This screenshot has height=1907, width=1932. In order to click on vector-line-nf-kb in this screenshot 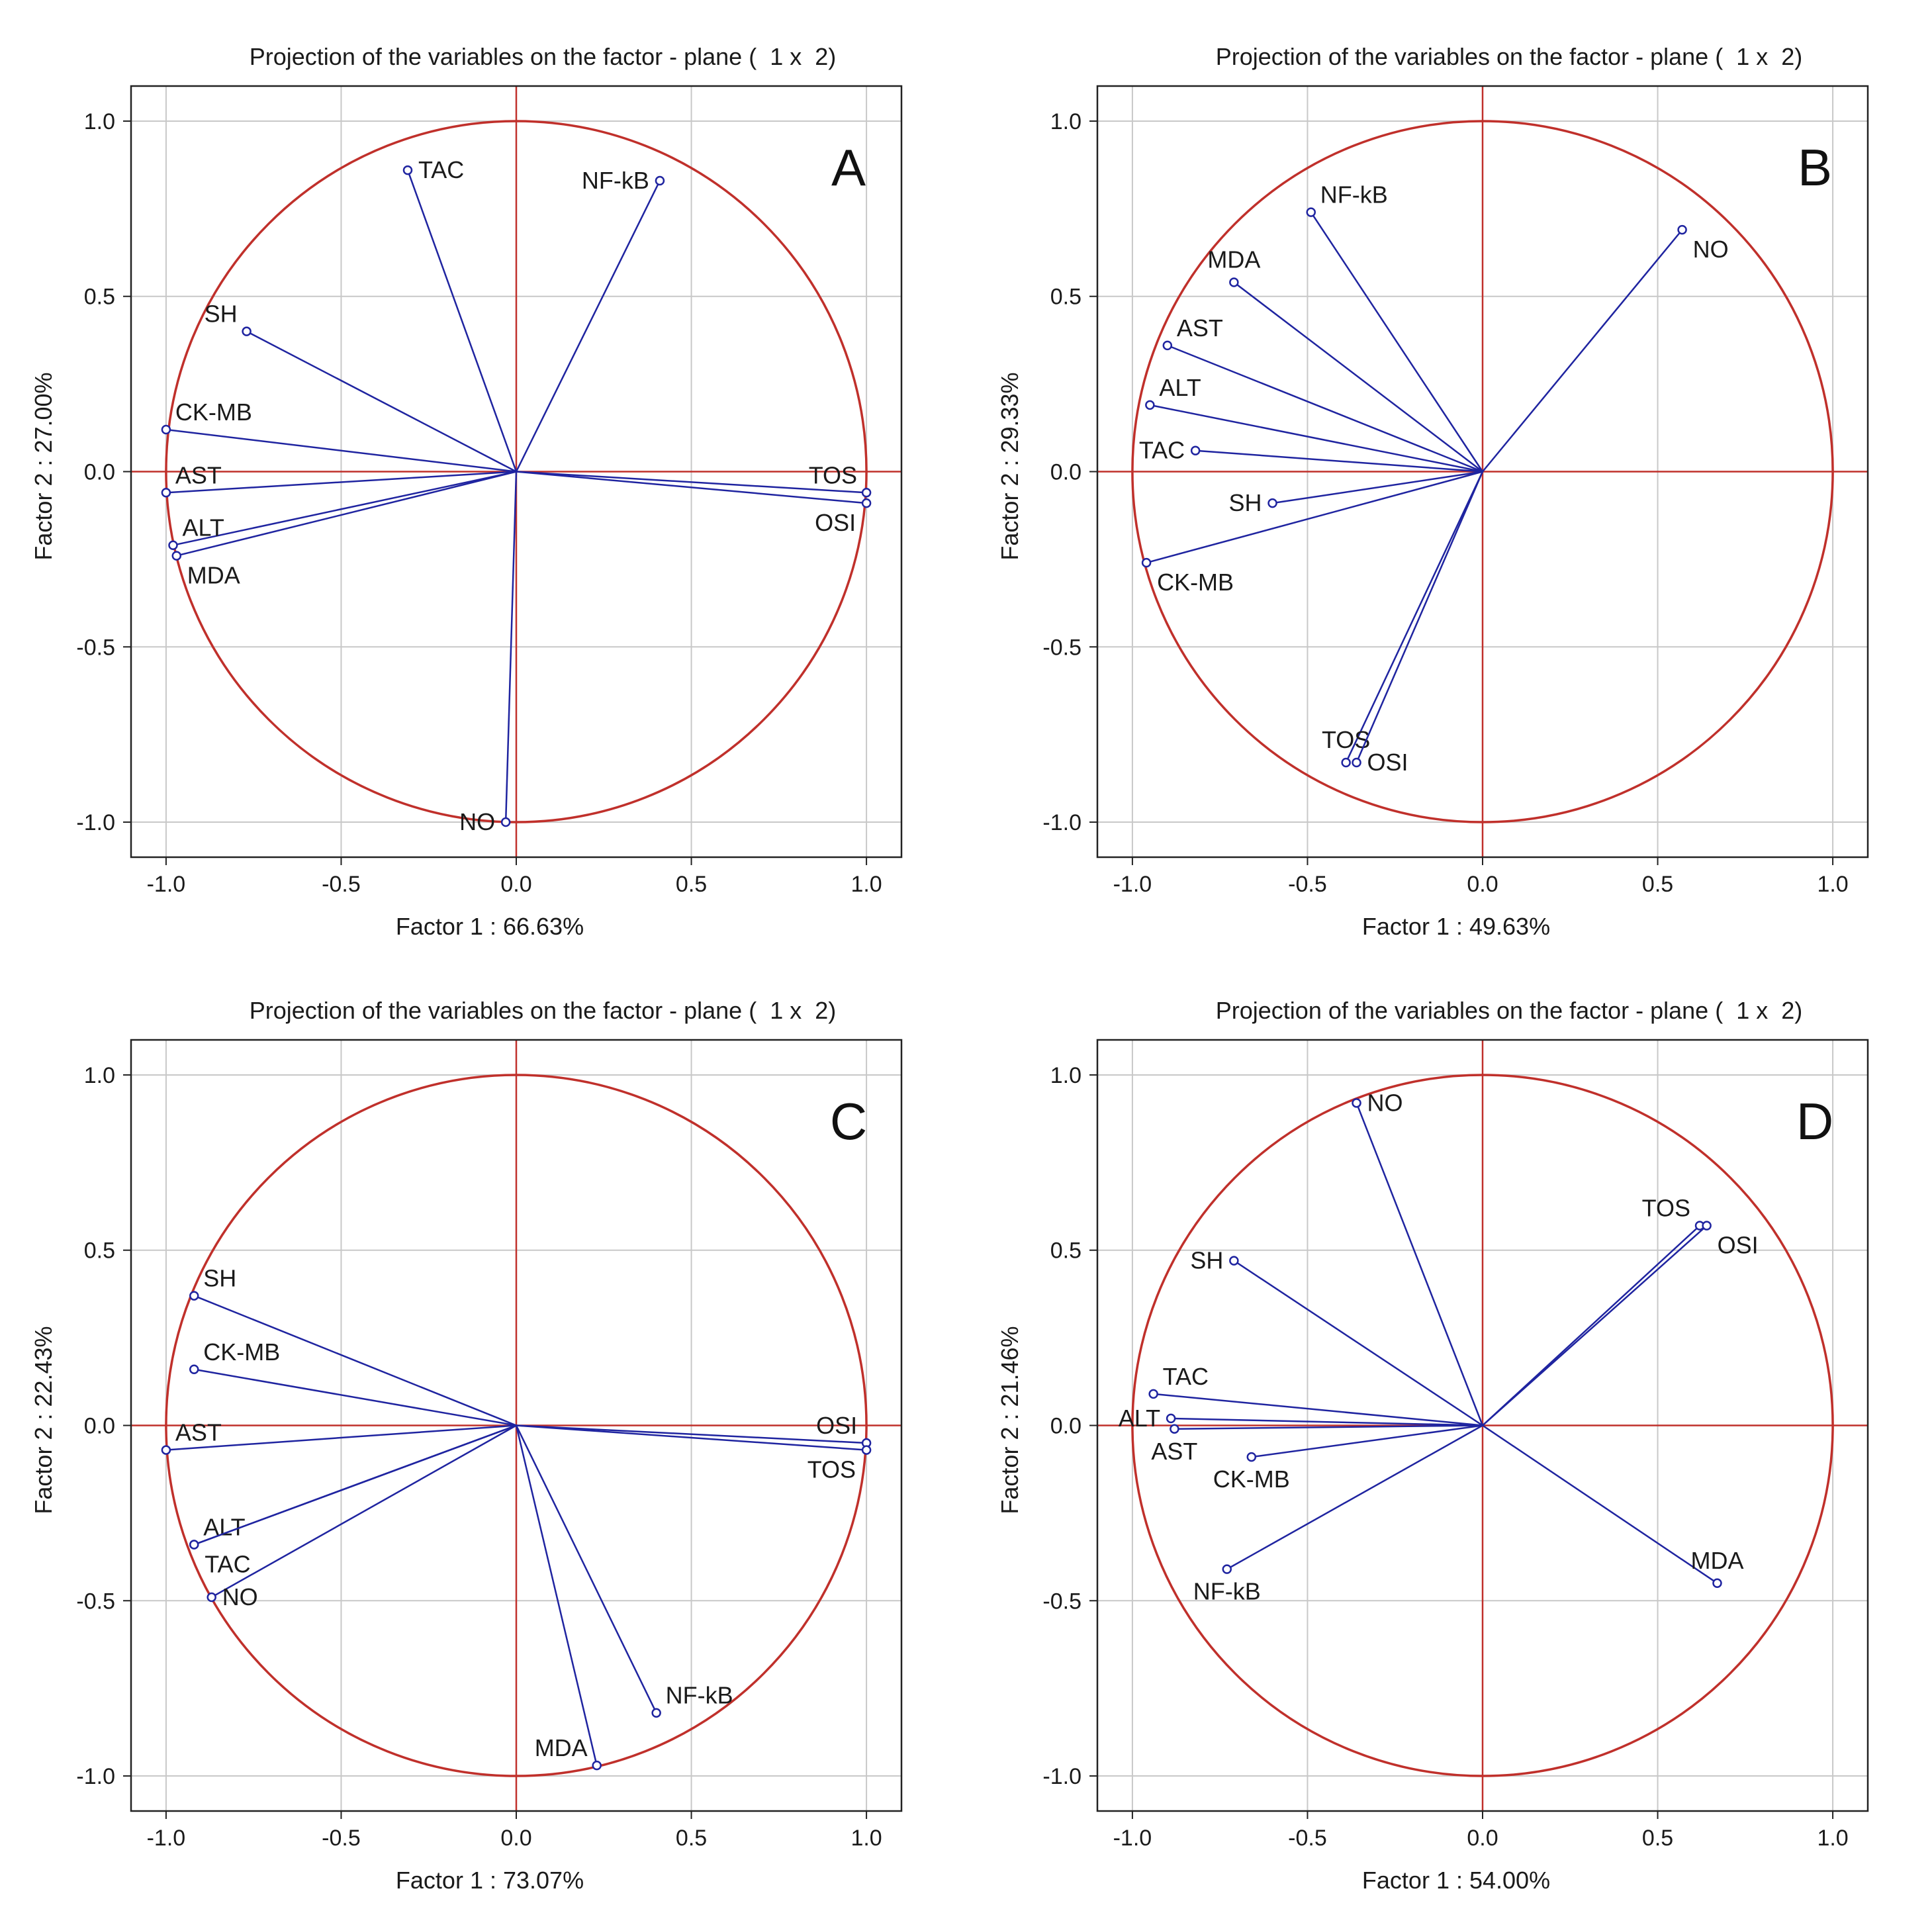, I will do `click(586, 1569)`.